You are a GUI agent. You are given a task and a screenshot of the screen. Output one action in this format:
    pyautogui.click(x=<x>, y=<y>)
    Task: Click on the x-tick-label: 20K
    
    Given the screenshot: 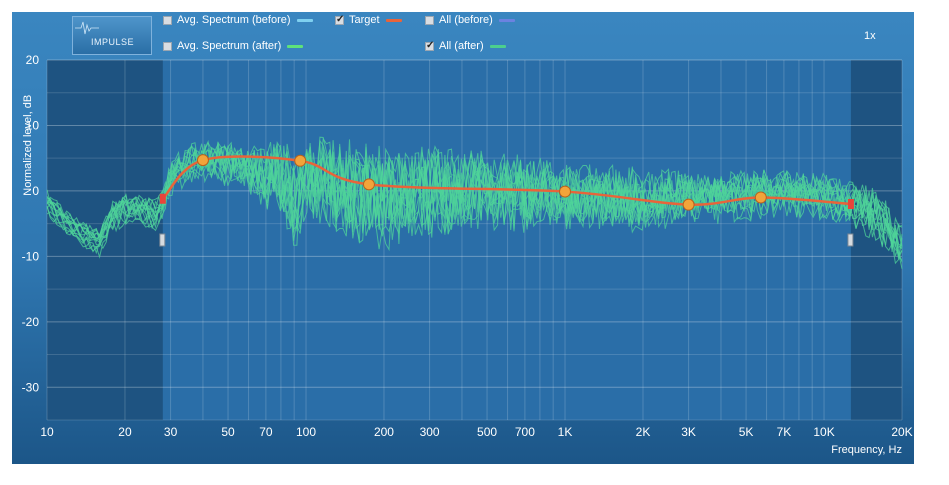 What is the action you would take?
    pyautogui.click(x=901, y=432)
    